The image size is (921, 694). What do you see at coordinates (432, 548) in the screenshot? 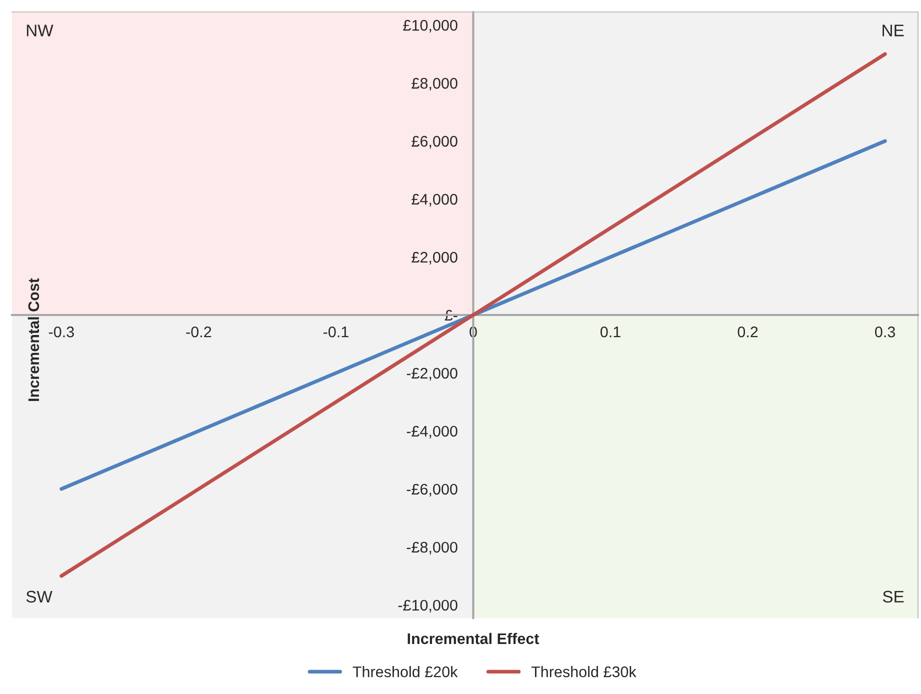
I see `y-tick-label: -£8,000` at bounding box center [432, 548].